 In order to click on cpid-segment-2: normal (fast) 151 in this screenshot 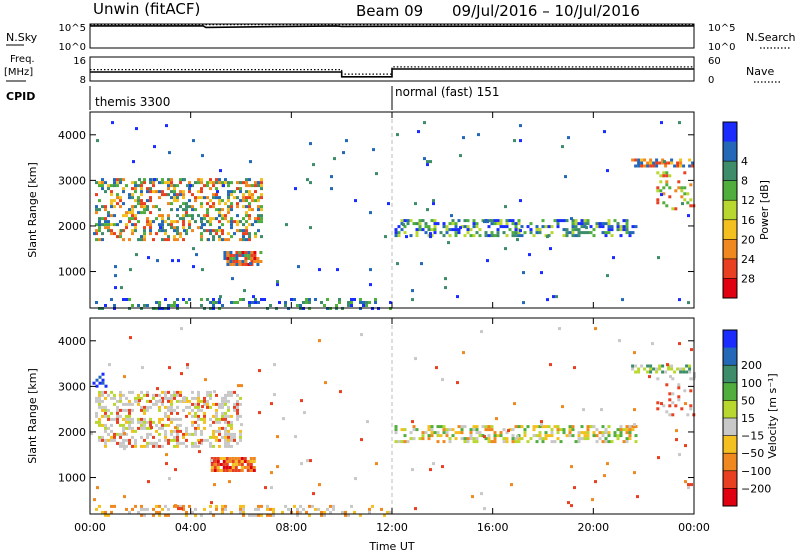, I will do `click(447, 92)`.